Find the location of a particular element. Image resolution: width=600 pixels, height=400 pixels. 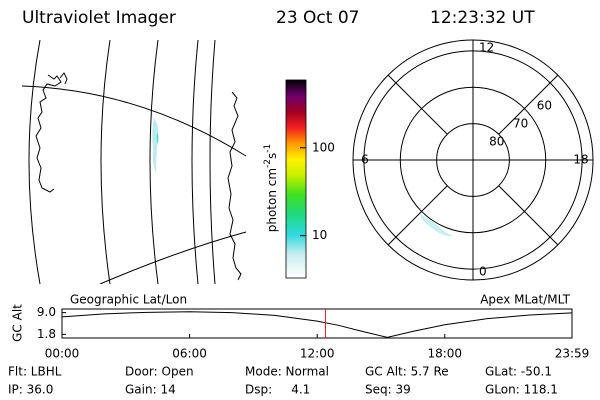

mlt-label: 6 is located at coordinates (365, 160).